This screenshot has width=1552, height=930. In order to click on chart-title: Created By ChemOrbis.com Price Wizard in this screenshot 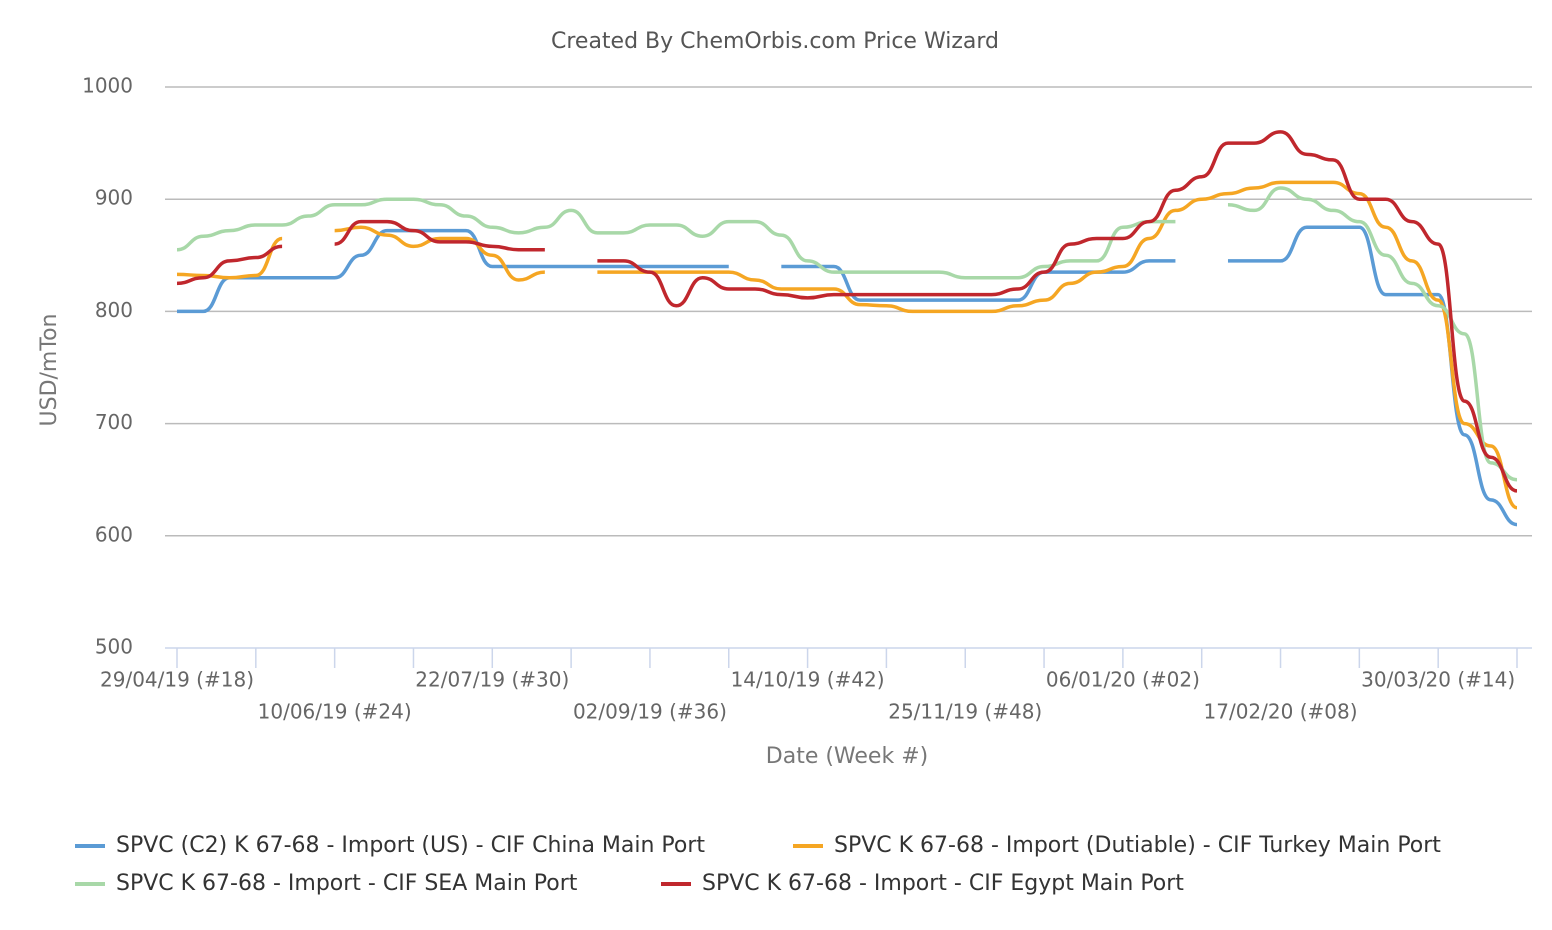, I will do `click(775, 41)`.